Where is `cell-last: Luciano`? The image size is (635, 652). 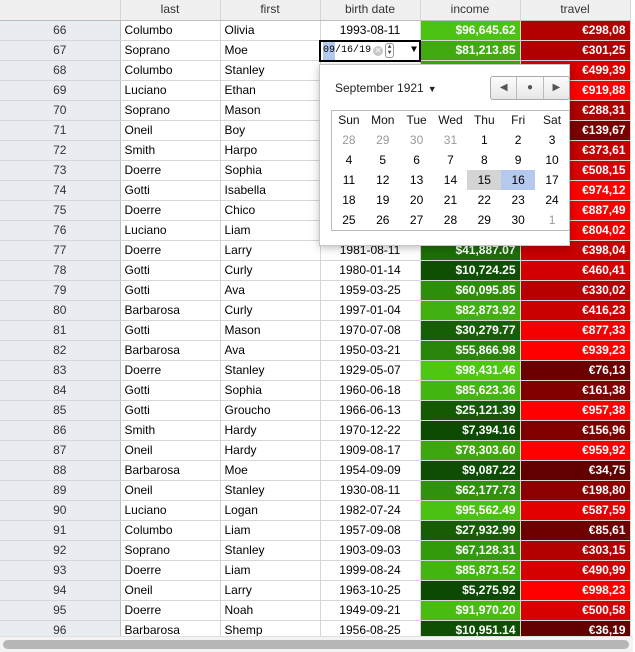
cell-last: Luciano is located at coordinates (170, 90).